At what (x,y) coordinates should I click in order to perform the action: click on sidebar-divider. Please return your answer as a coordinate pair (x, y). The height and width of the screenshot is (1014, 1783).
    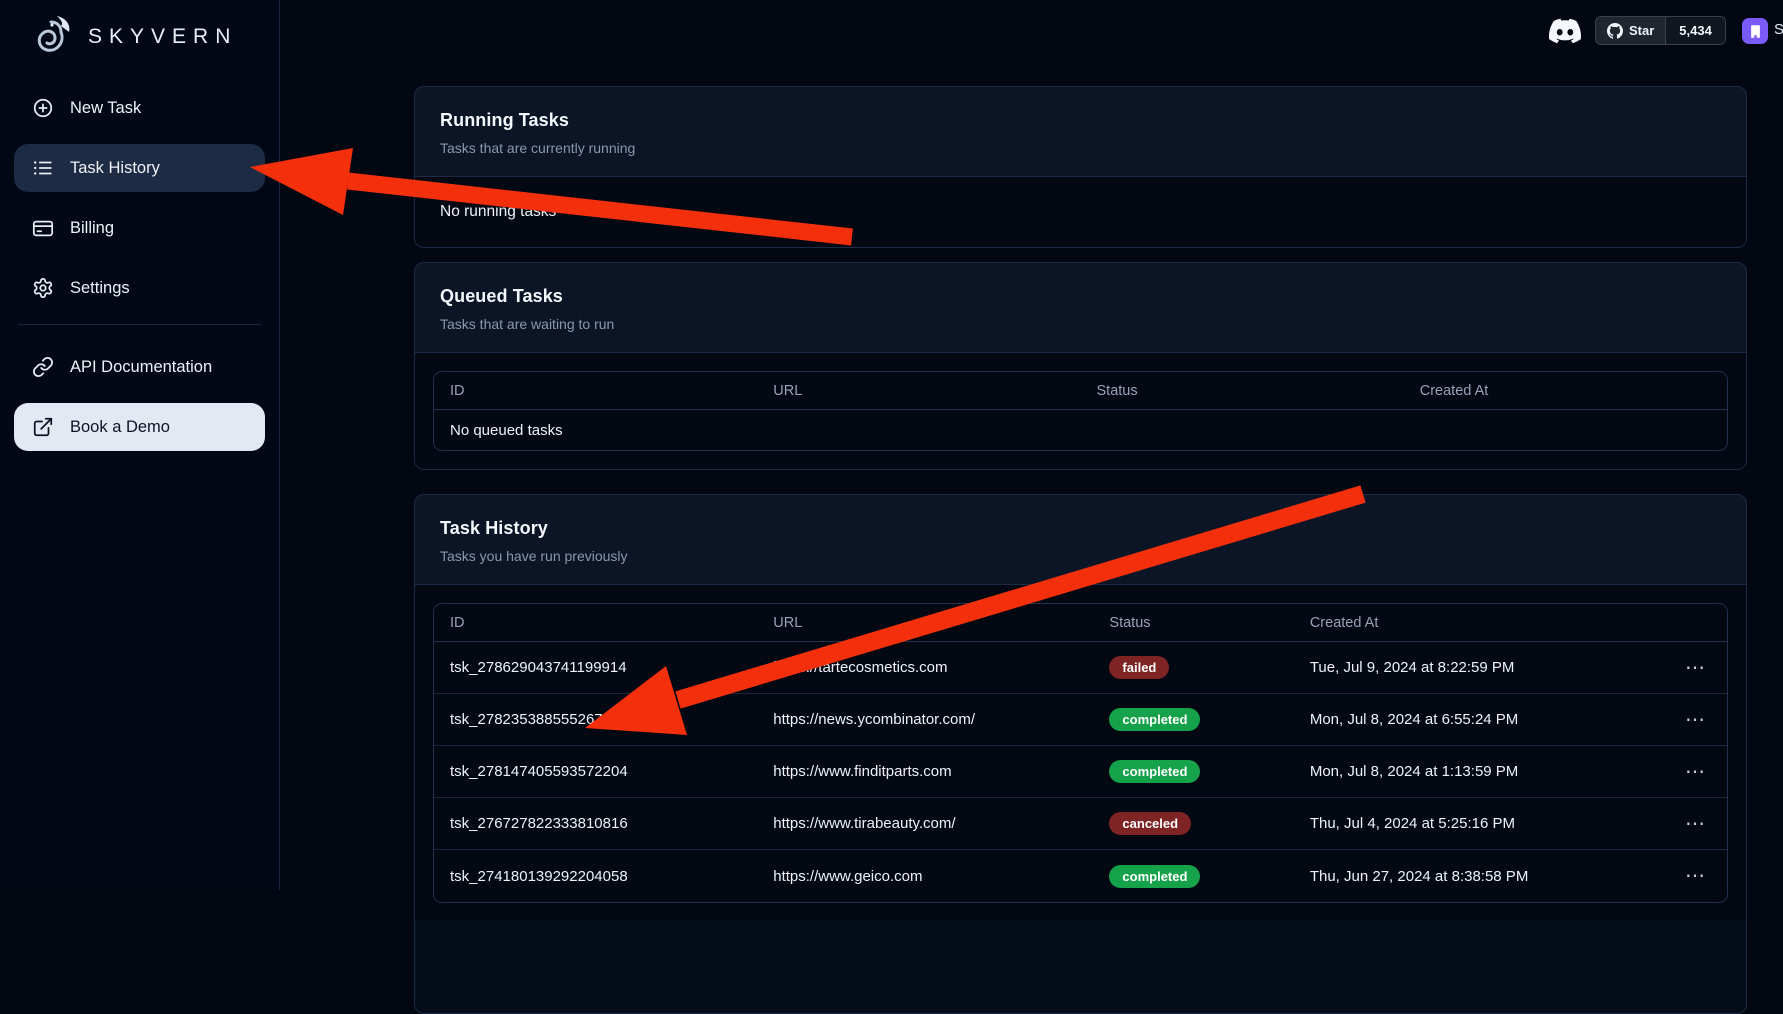
    Looking at the image, I should click on (139, 324).